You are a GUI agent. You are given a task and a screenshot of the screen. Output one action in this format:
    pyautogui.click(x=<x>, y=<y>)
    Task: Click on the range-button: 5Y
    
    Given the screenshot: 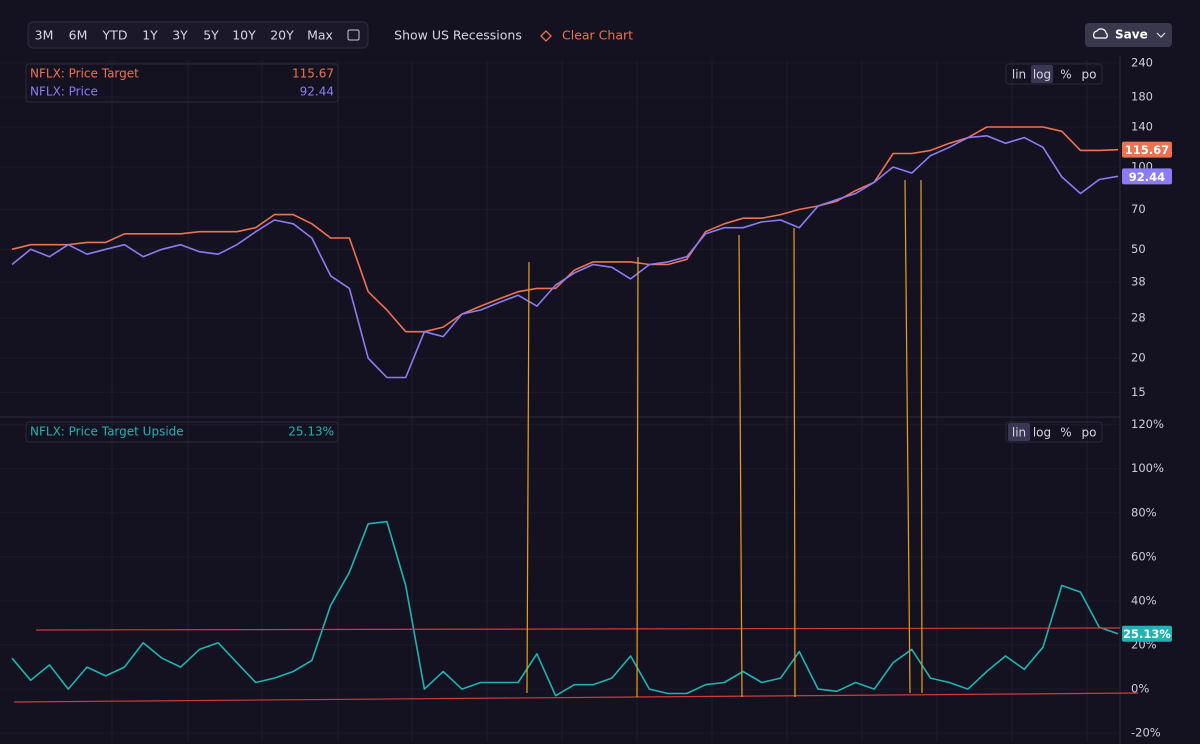 What is the action you would take?
    pyautogui.click(x=211, y=35)
    